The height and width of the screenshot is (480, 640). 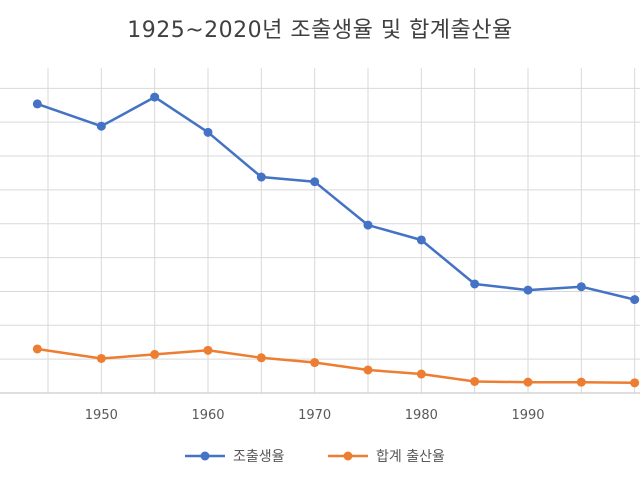 What do you see at coordinates (101, 415) in the screenshot?
I see `x-tick-label: 1950` at bounding box center [101, 415].